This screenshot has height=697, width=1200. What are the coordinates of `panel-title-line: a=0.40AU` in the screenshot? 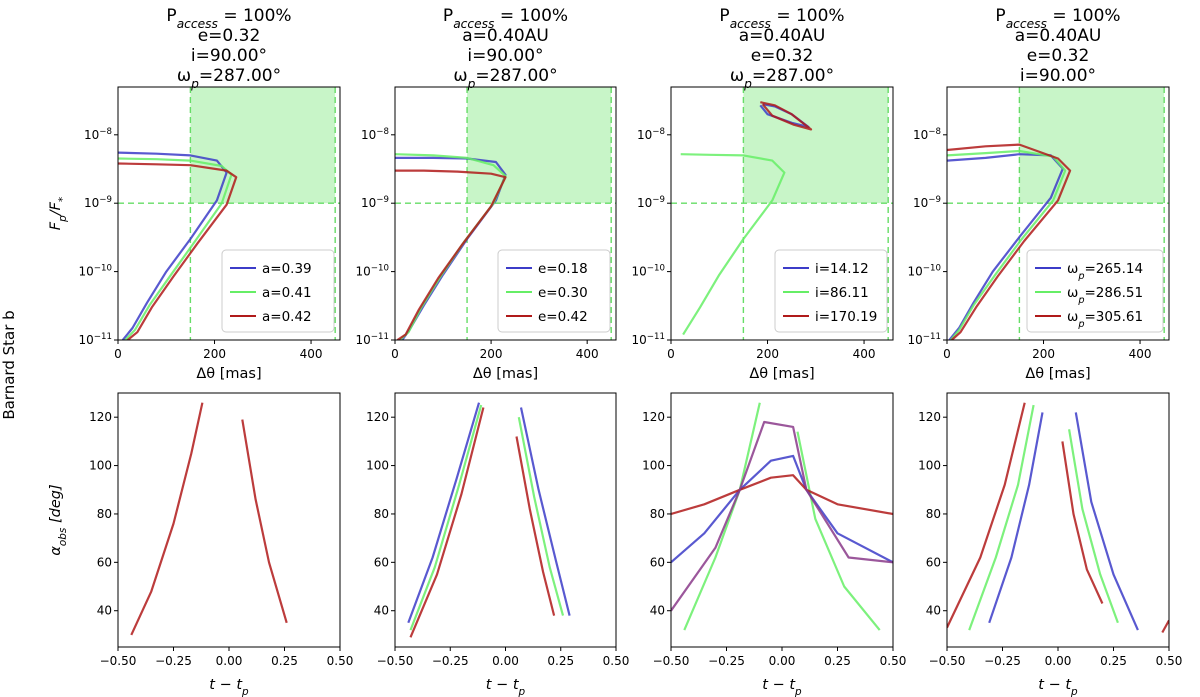 It's located at (782, 36).